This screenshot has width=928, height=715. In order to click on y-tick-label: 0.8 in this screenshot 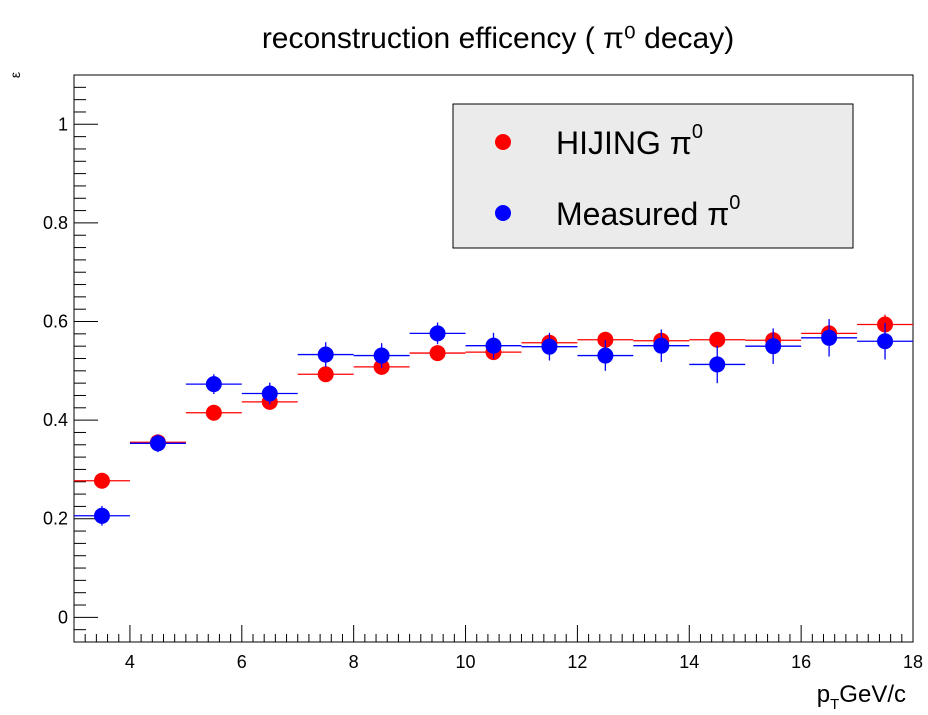, I will do `click(55, 223)`.